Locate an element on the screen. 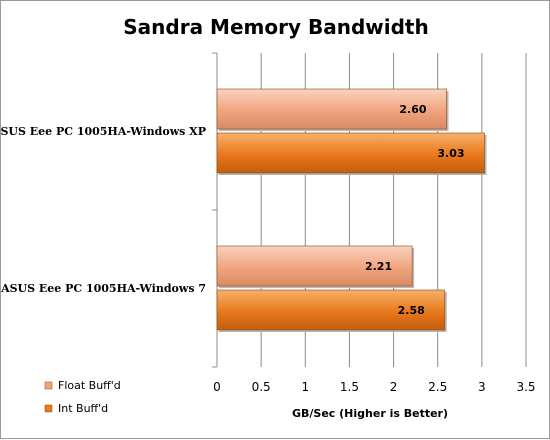 The height and width of the screenshot is (440, 550). x-tick-label: 0 is located at coordinates (217, 387).